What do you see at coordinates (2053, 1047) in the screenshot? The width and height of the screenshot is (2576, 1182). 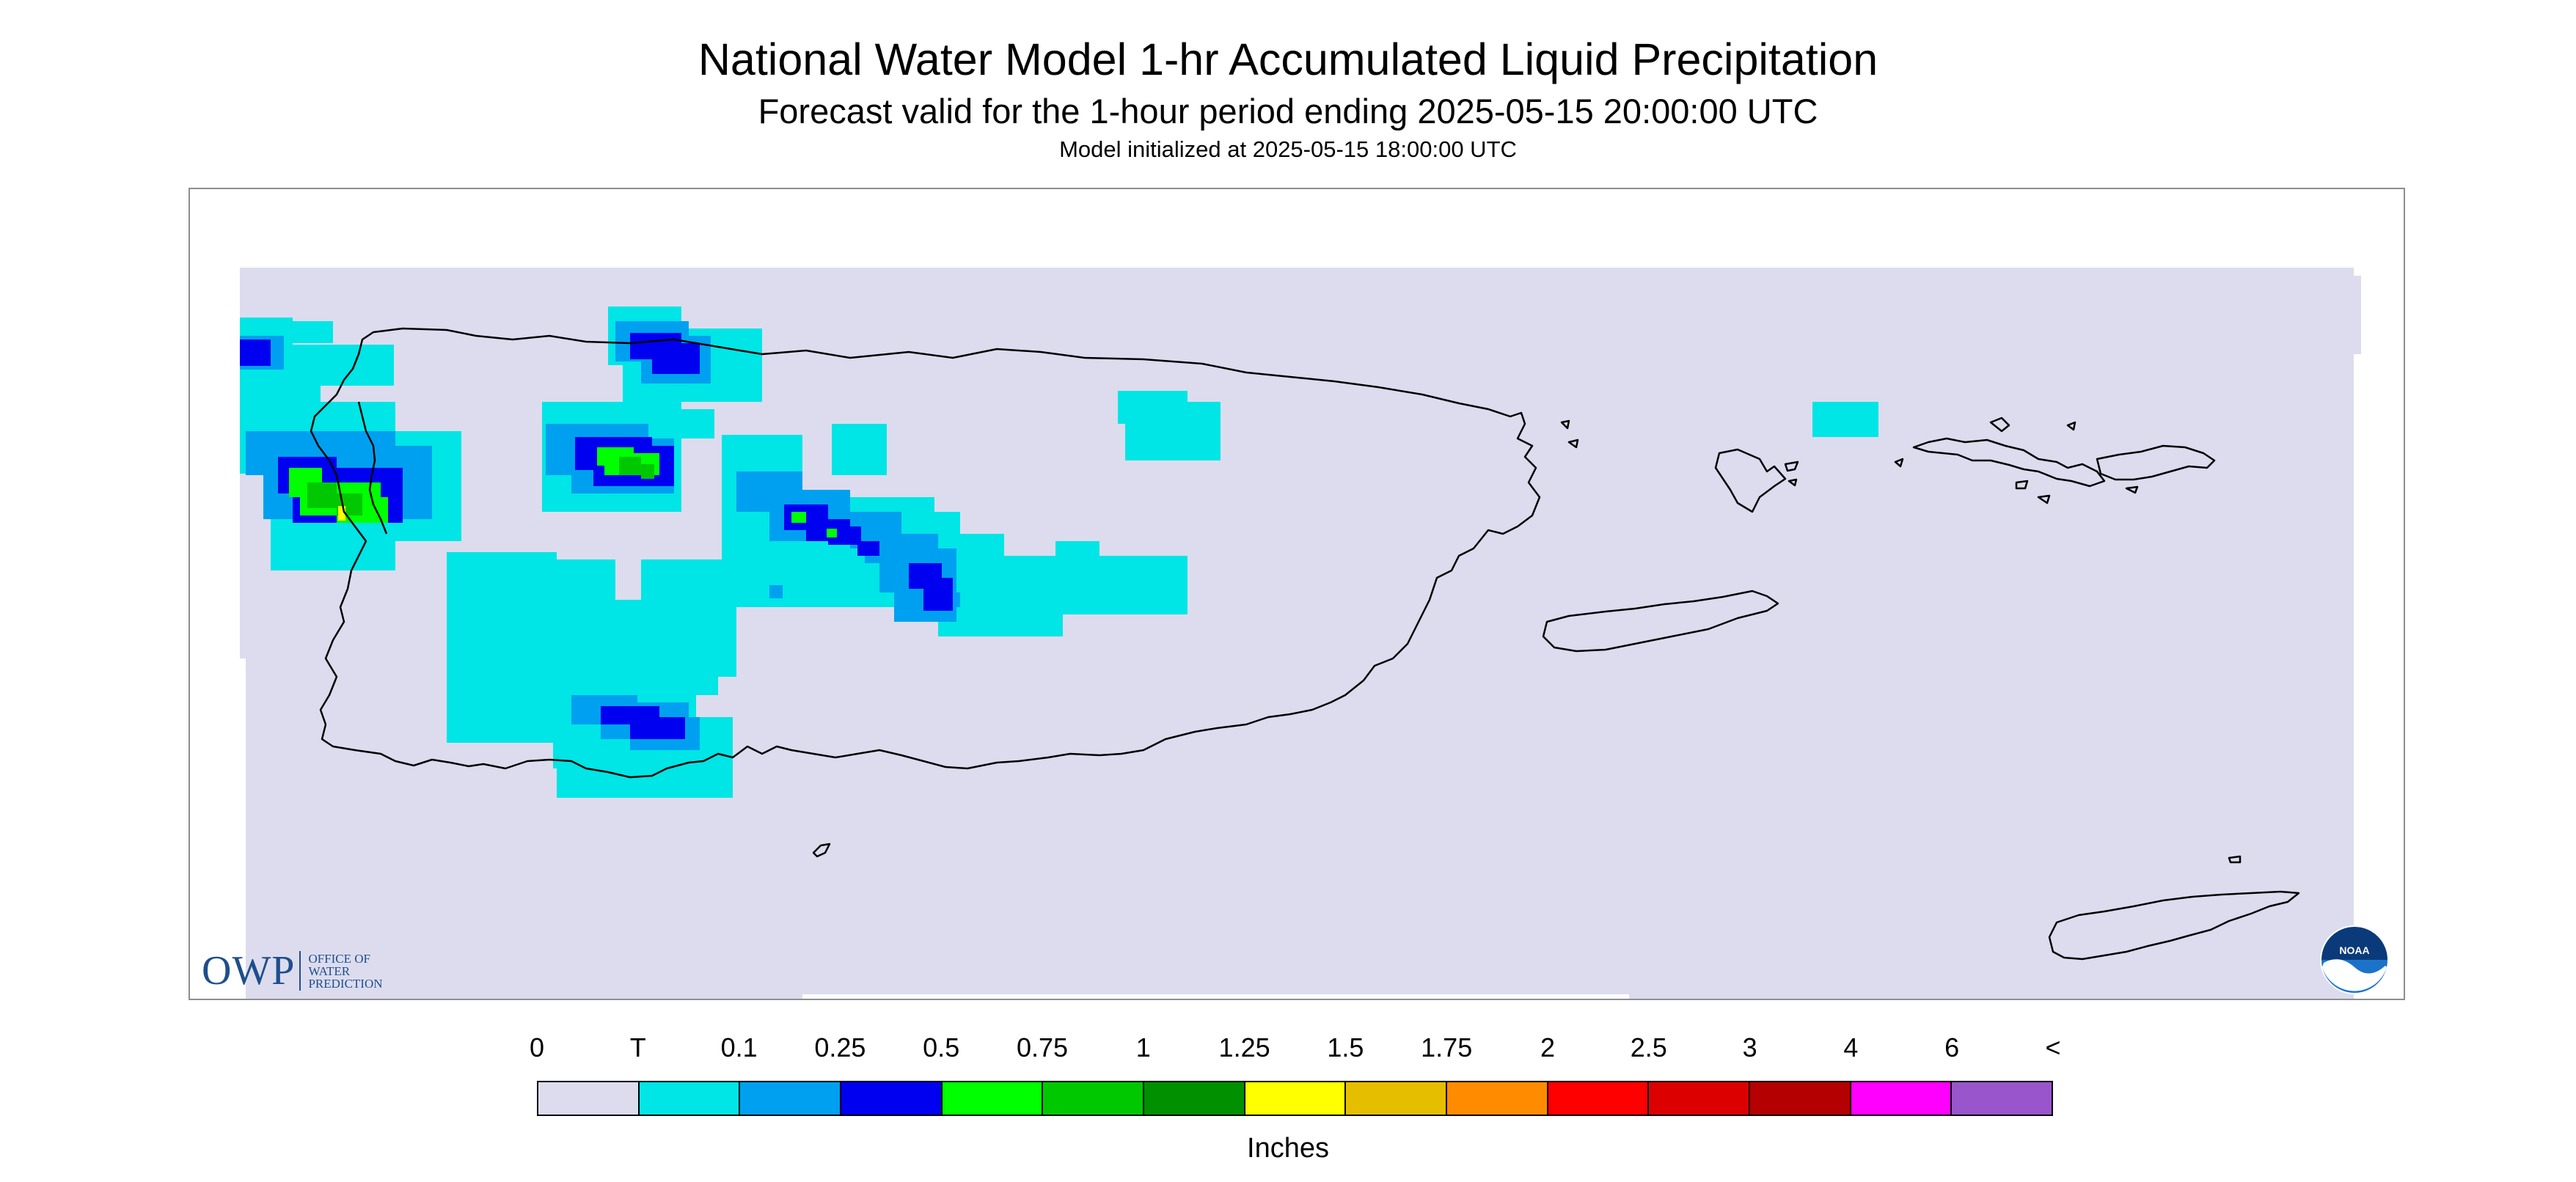 I see `legend-label: <` at bounding box center [2053, 1047].